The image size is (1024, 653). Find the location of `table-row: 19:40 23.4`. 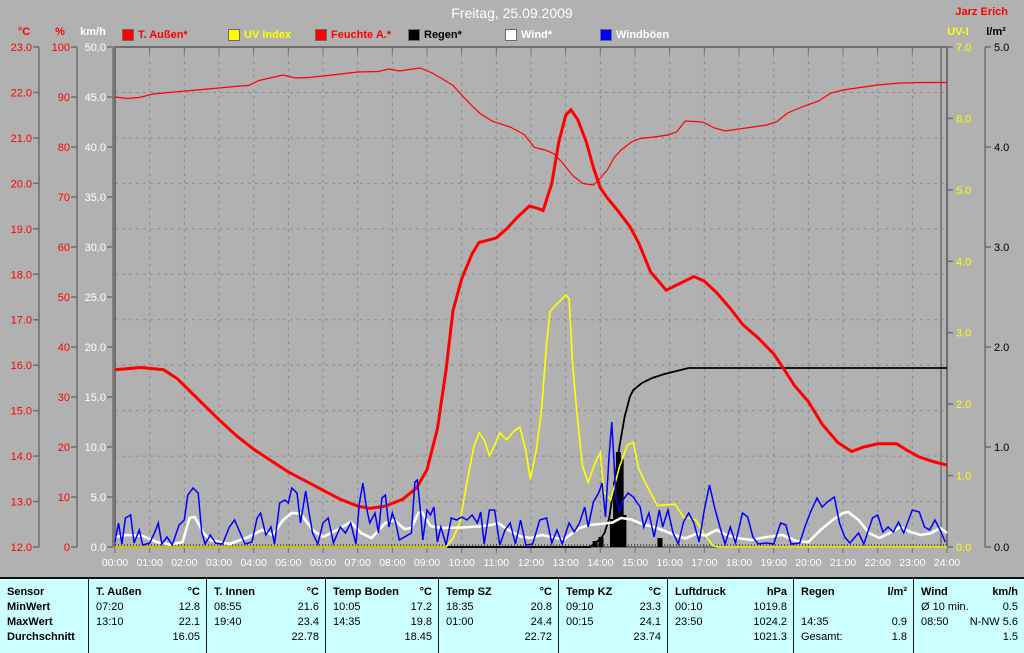

table-row: 19:40 23.4 is located at coordinates (266, 621).